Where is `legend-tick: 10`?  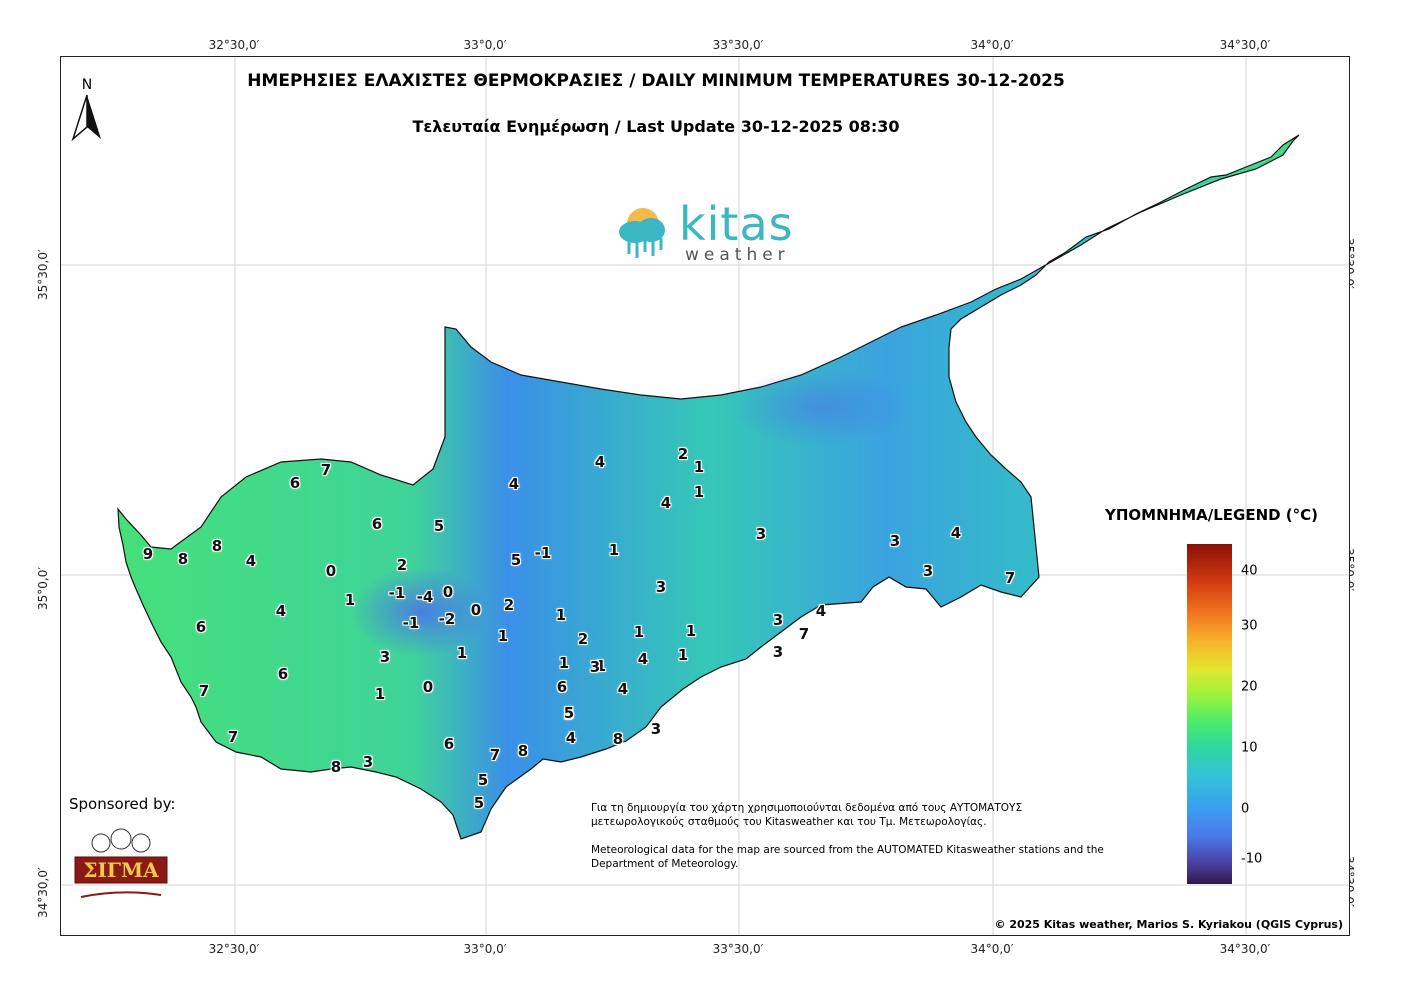
legend-tick: 10 is located at coordinates (1249, 748).